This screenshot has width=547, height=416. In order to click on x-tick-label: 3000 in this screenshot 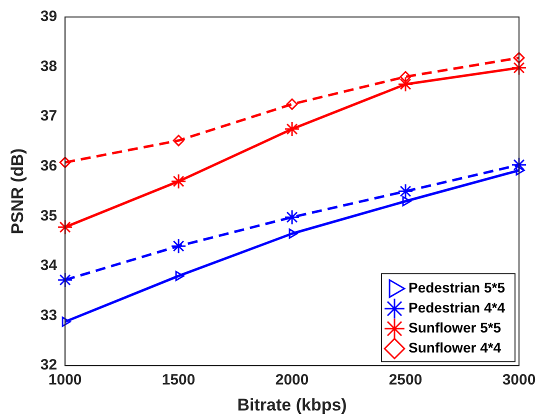, I will do `click(519, 380)`.